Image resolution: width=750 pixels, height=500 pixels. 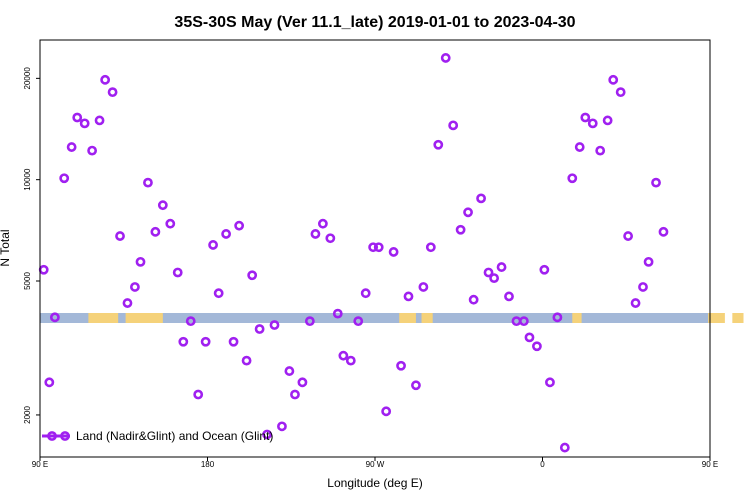 I want to click on x-tick-label: 0, so click(x=542, y=464).